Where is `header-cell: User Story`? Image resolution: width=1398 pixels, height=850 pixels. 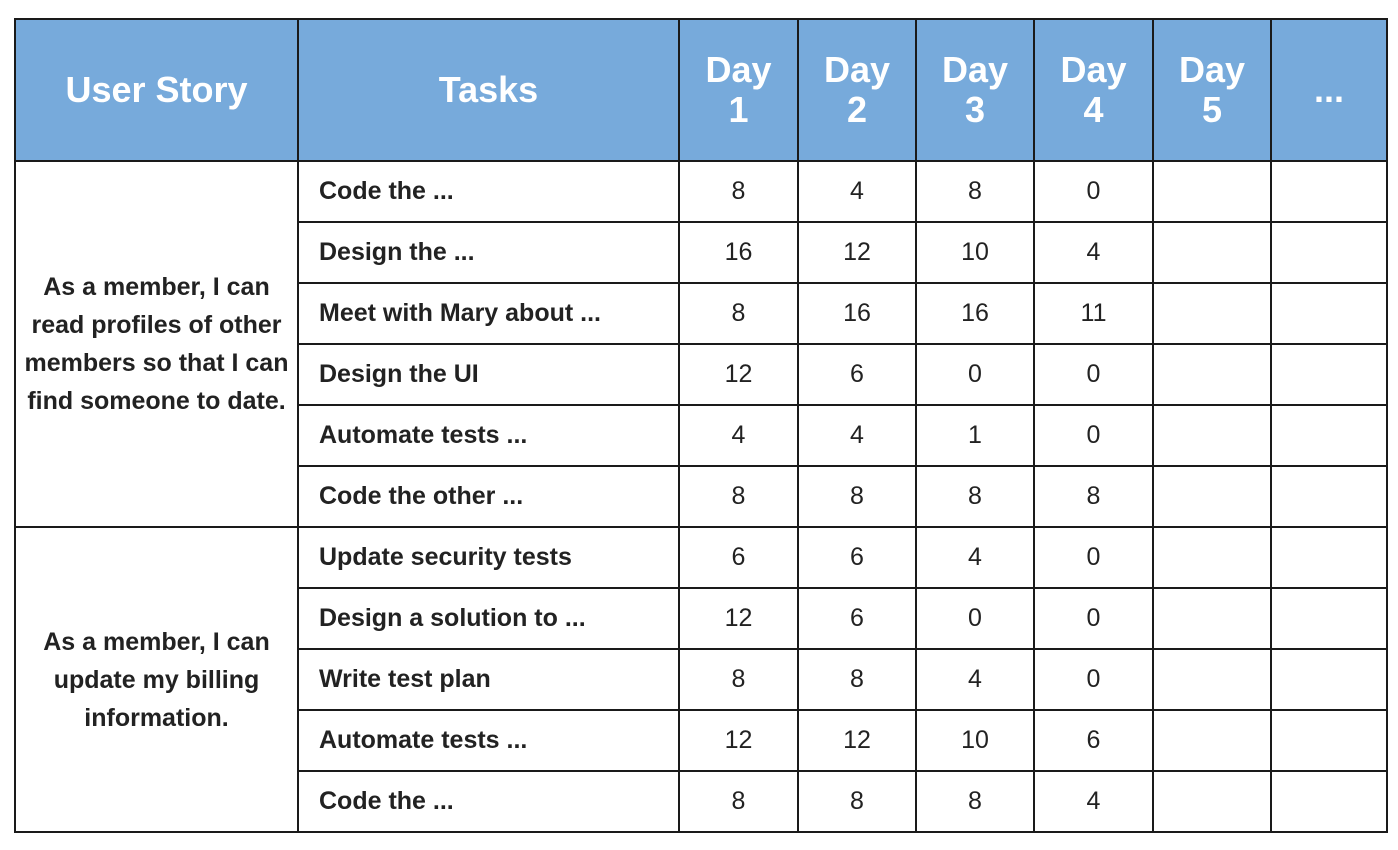
header-cell: User Story is located at coordinates (156, 90).